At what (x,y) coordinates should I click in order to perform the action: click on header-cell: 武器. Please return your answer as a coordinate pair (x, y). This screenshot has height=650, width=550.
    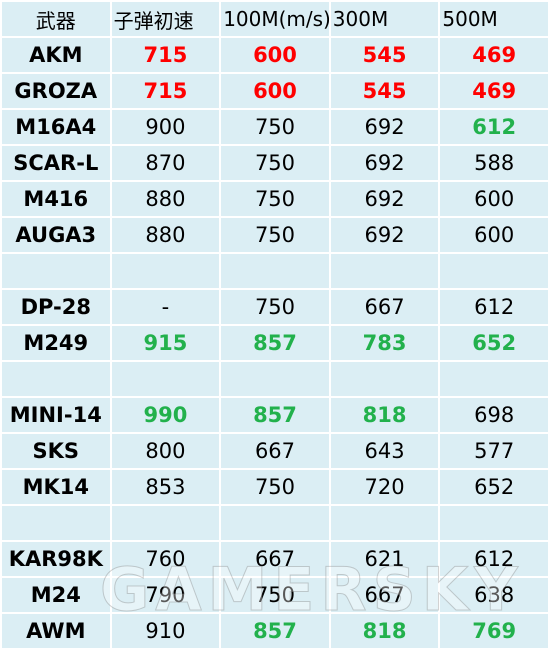
    Looking at the image, I should click on (56, 19).